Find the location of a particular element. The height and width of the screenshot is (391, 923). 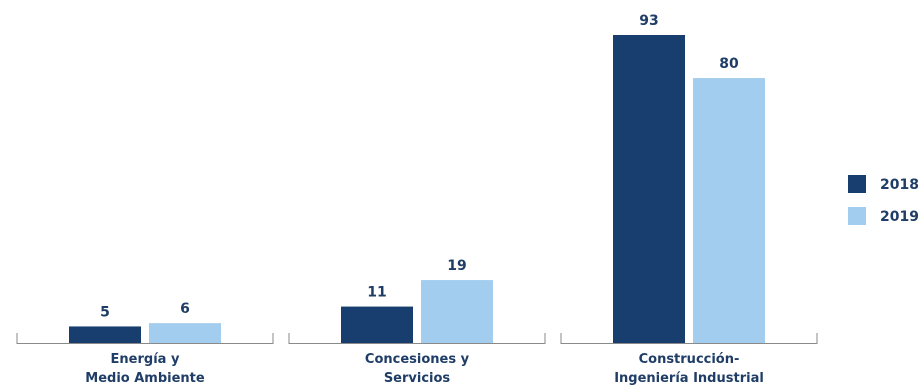

category-label: Concesiones y is located at coordinates (417, 359).